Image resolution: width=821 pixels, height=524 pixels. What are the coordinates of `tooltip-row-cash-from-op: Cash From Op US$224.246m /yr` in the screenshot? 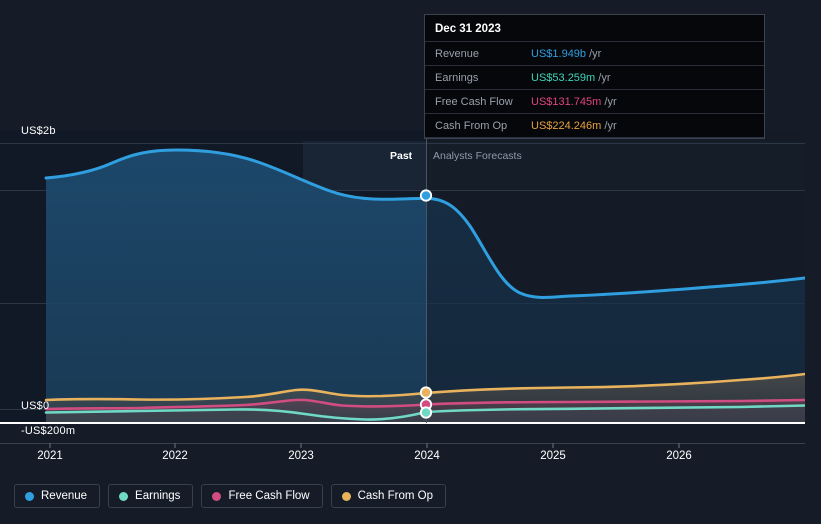 It's located at (594, 125).